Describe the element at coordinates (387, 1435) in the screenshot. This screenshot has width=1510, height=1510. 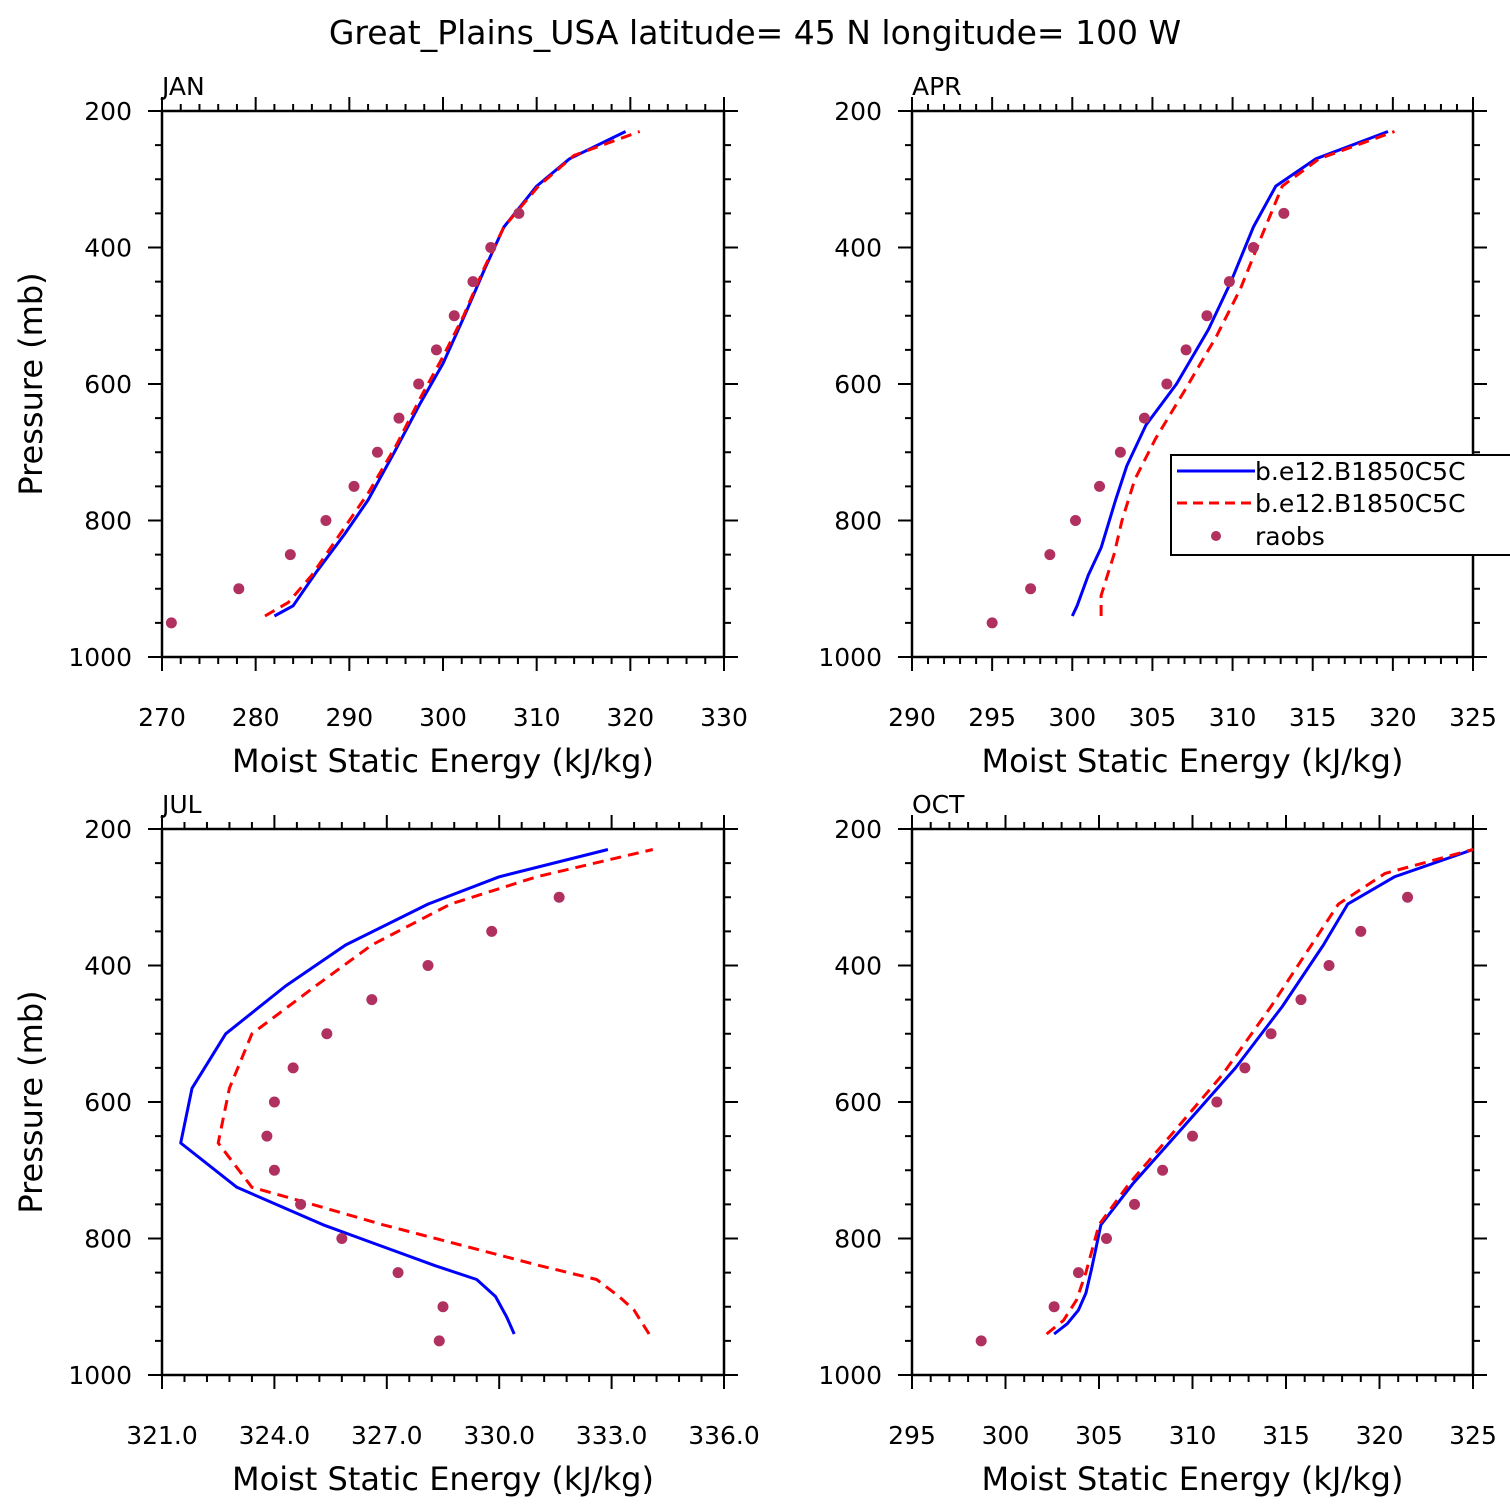
I see `x-tick-label: 327.0` at that location.